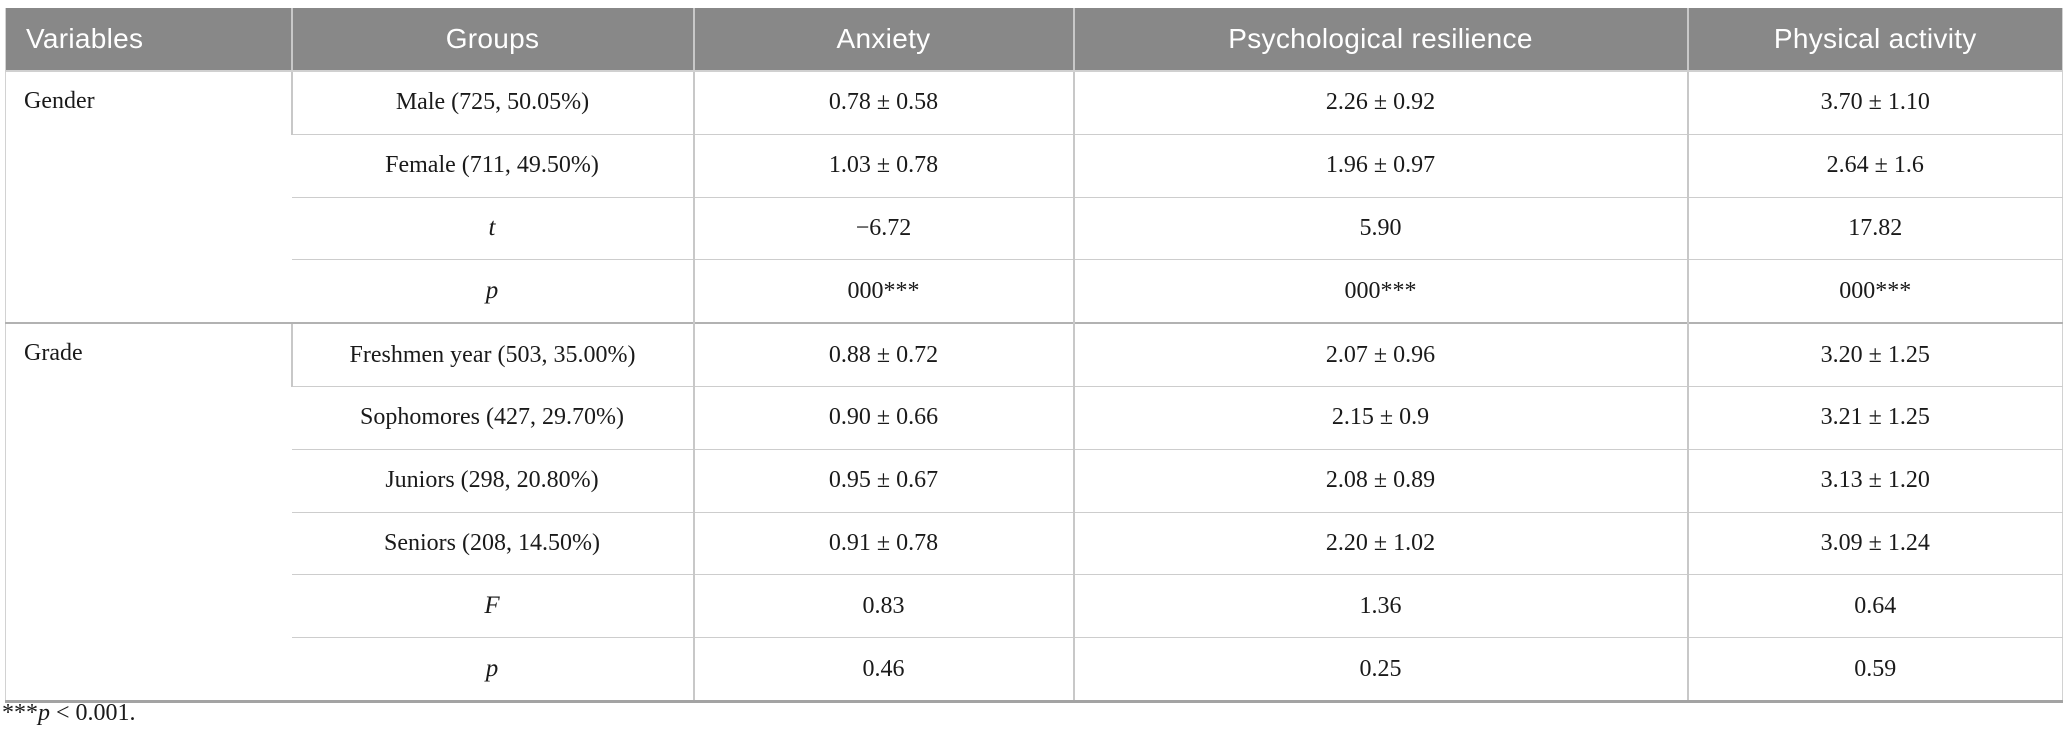 Image resolution: width=2067 pixels, height=742 pixels. Describe the element at coordinates (1380, 103) in the screenshot. I see `value-cell: 2.26 ± 0.92` at that location.